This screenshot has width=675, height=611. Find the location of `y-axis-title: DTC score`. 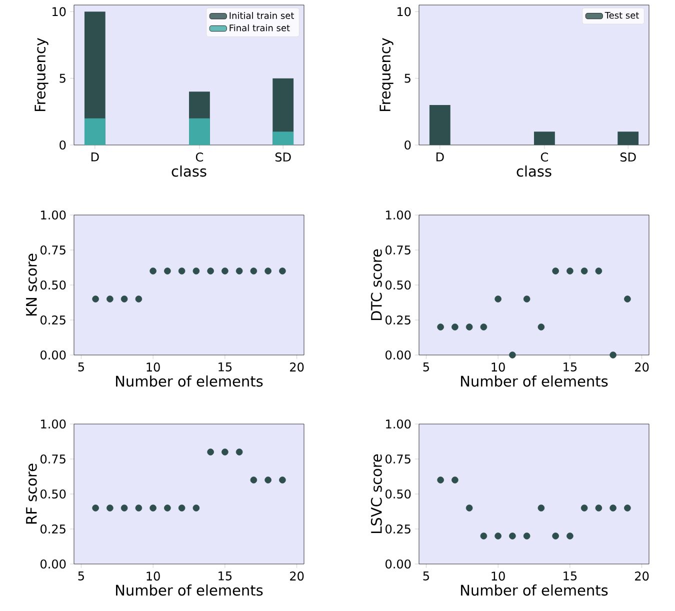

y-axis-title: DTC score is located at coordinates (376, 284).